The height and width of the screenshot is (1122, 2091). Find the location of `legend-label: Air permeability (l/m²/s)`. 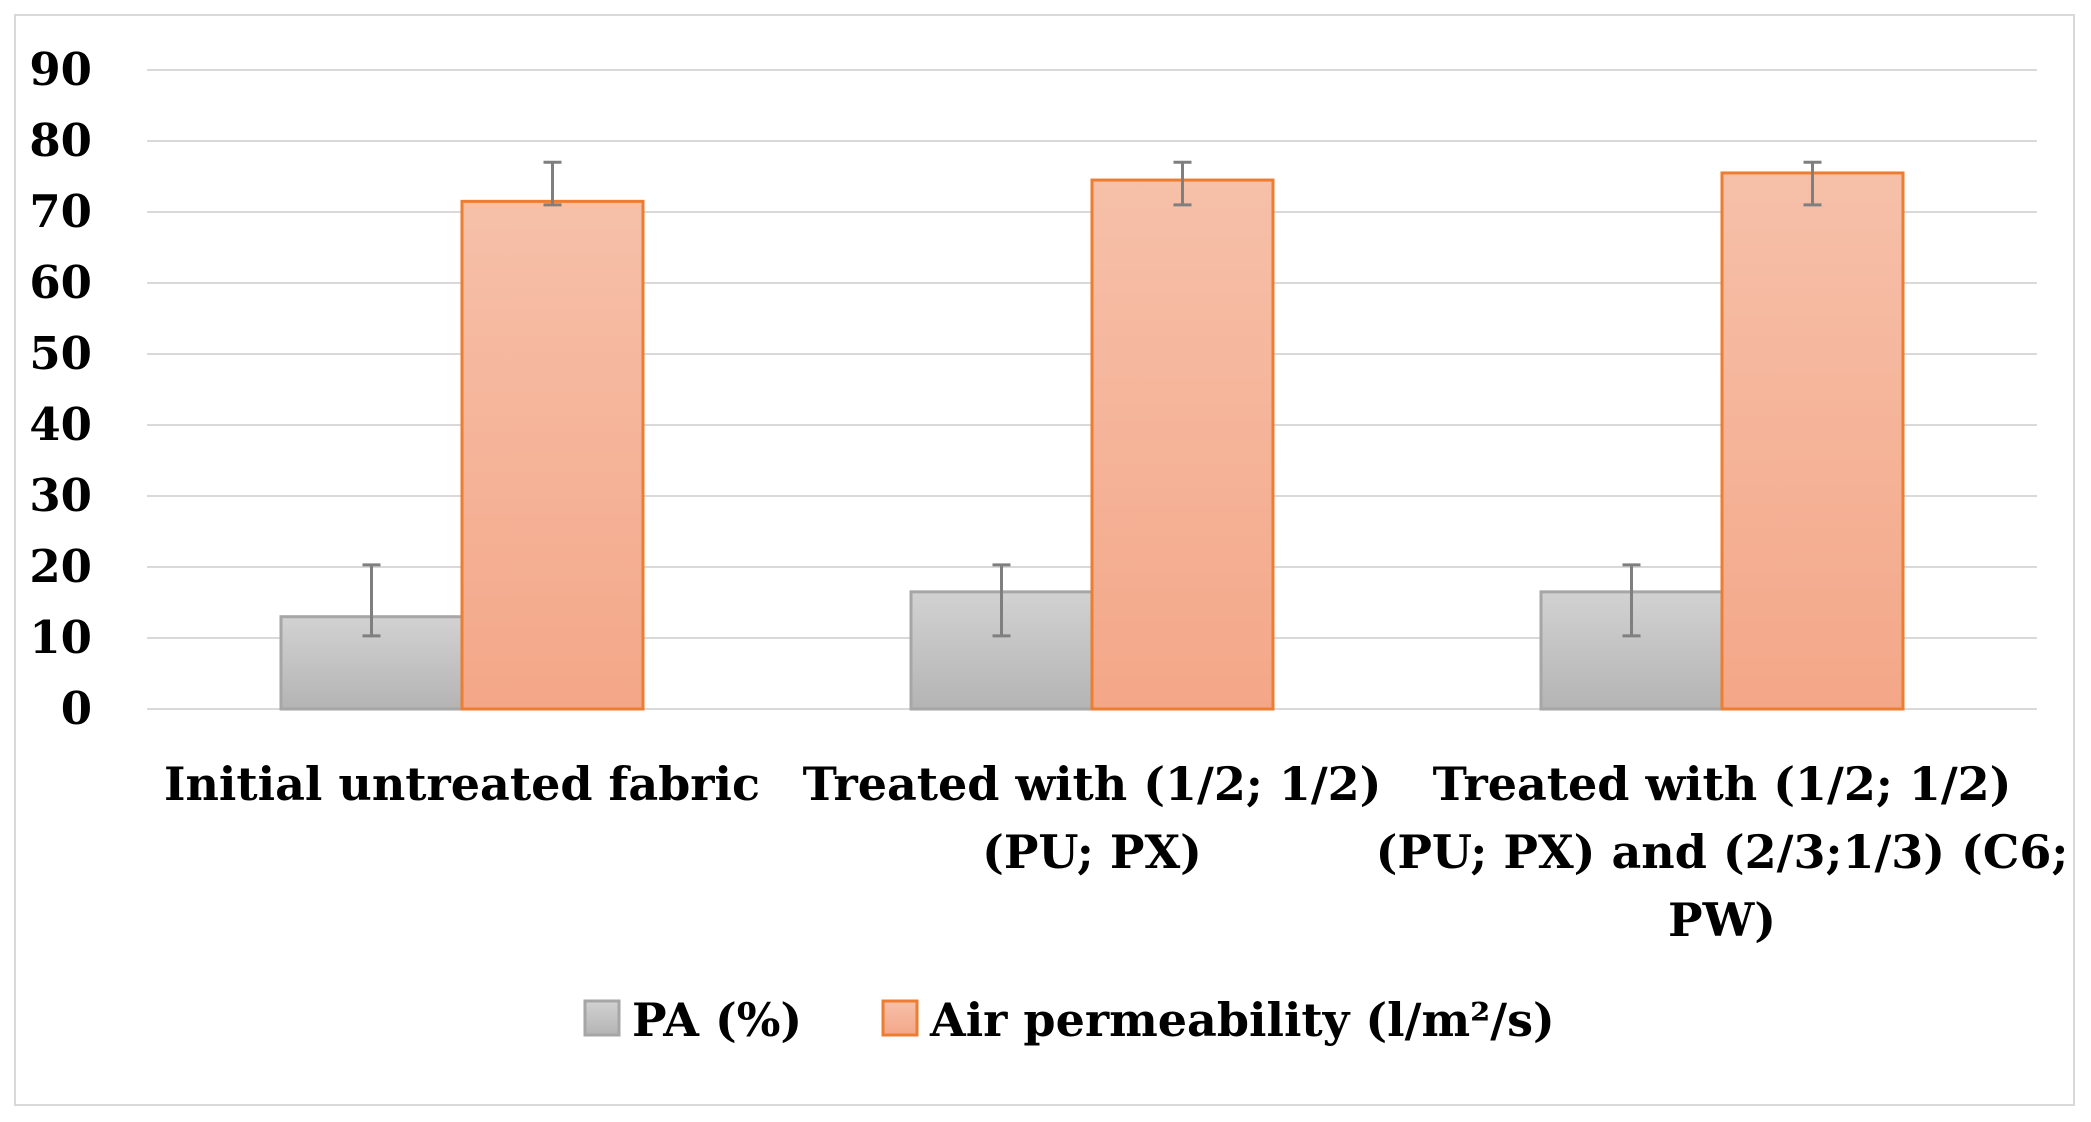

legend-label: Air permeability (l/m²/s) is located at coordinates (1242, 1020).